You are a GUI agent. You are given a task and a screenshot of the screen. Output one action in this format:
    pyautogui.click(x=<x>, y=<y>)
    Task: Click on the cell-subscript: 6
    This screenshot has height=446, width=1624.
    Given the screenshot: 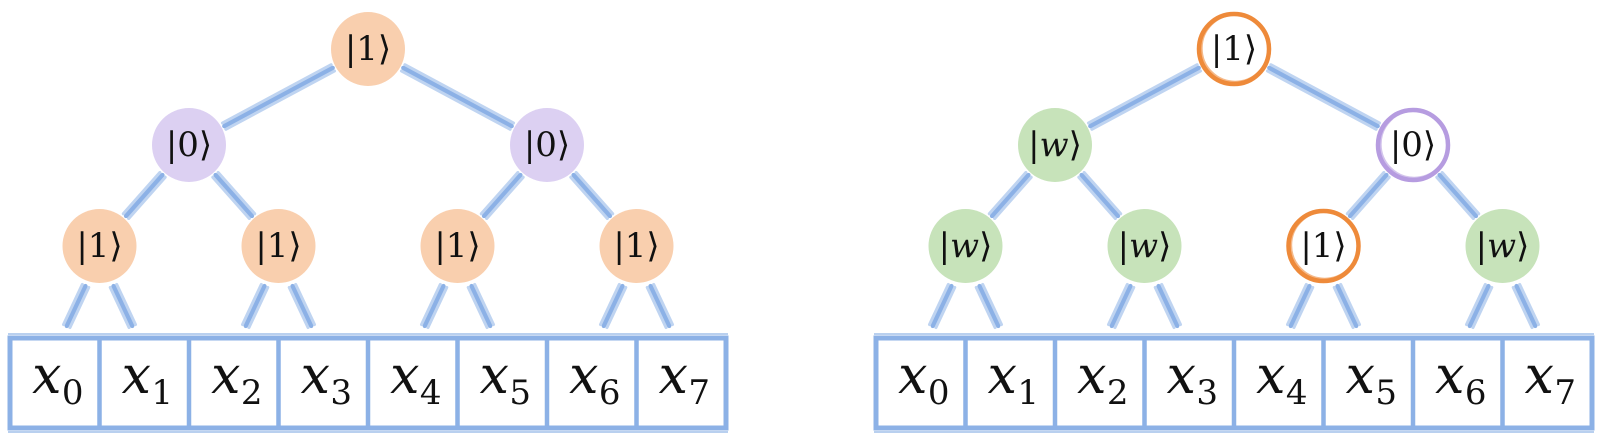 What is the action you would take?
    pyautogui.click(x=610, y=393)
    